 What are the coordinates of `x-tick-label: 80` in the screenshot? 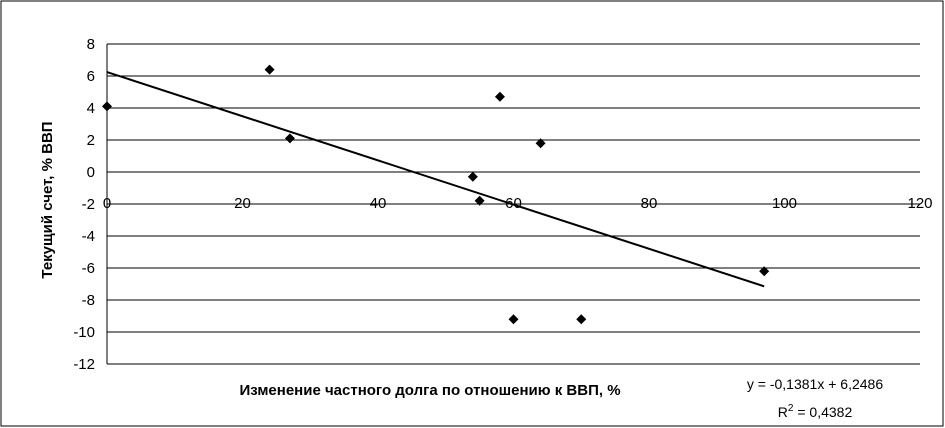 It's located at (649, 203).